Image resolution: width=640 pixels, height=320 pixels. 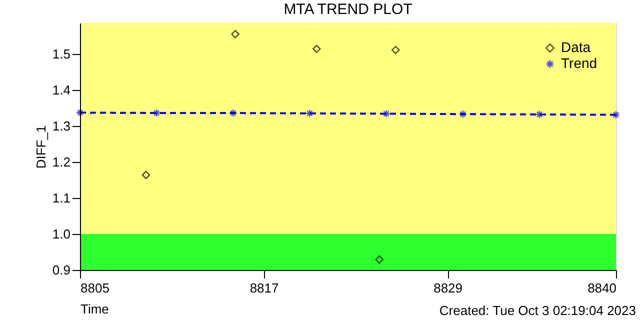 What do you see at coordinates (40, 147) in the screenshot?
I see `y-axis-title: DIFF_1` at bounding box center [40, 147].